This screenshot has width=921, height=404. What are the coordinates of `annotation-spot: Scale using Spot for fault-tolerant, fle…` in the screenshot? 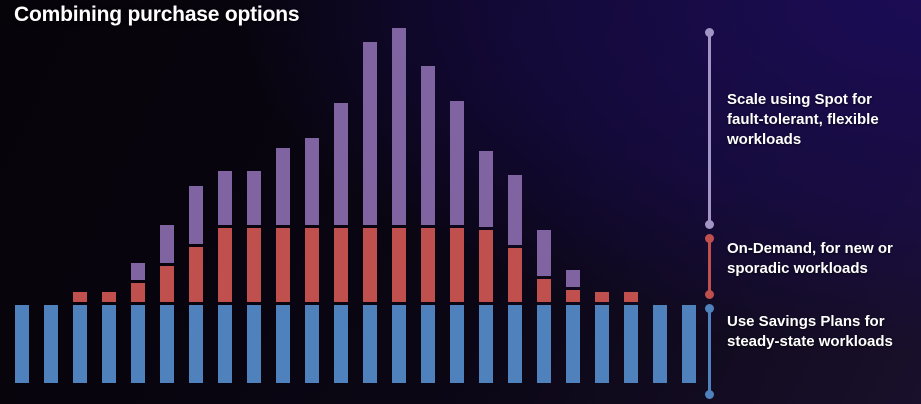 It's located at (803, 119).